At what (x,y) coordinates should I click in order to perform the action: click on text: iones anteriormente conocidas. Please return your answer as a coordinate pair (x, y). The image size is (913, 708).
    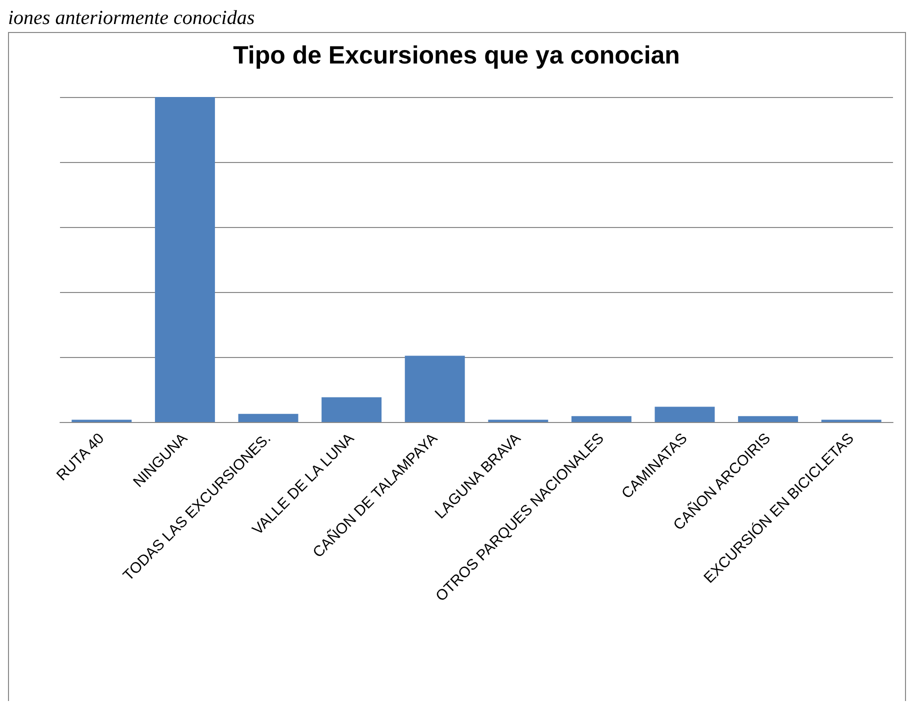
    Looking at the image, I should click on (131, 18).